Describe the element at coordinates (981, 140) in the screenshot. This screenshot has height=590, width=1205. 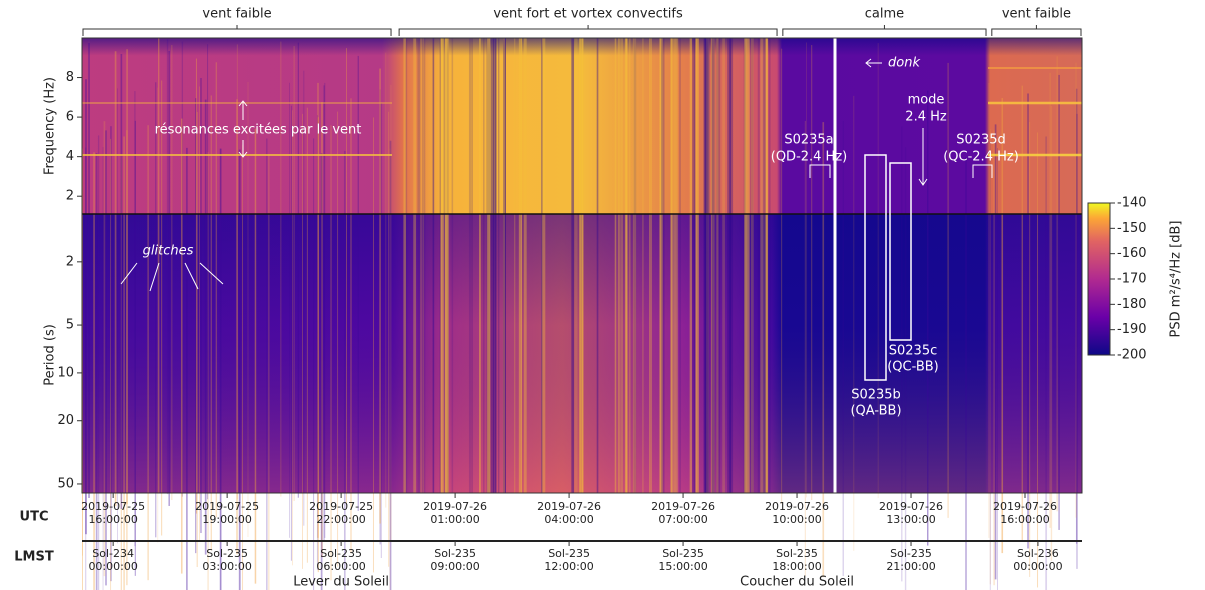
I see `event-label: S0235d` at that location.